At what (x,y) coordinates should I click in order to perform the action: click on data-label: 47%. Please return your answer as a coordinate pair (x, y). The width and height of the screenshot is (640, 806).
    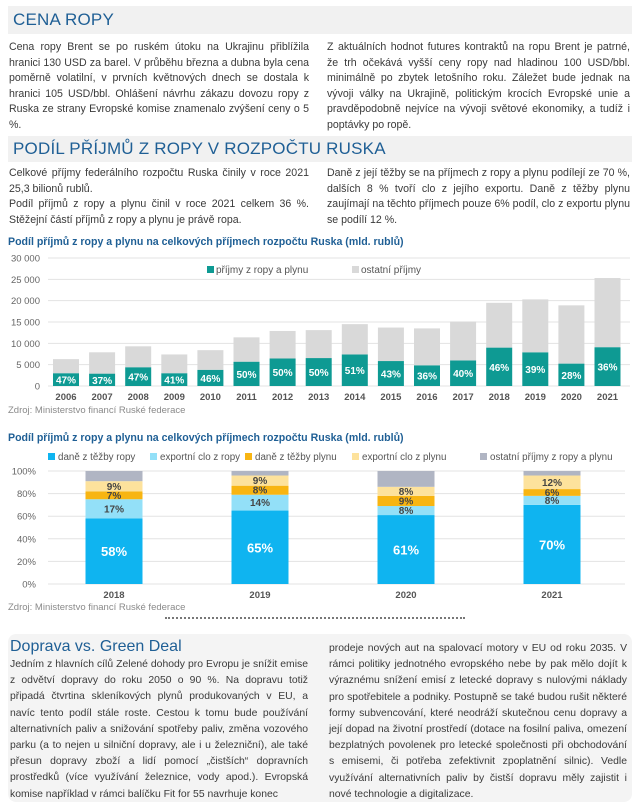
    Looking at the image, I should click on (66, 381).